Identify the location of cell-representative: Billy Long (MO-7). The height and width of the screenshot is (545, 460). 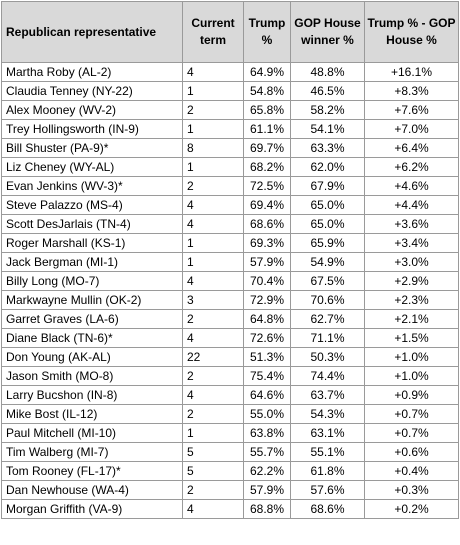
(92, 281).